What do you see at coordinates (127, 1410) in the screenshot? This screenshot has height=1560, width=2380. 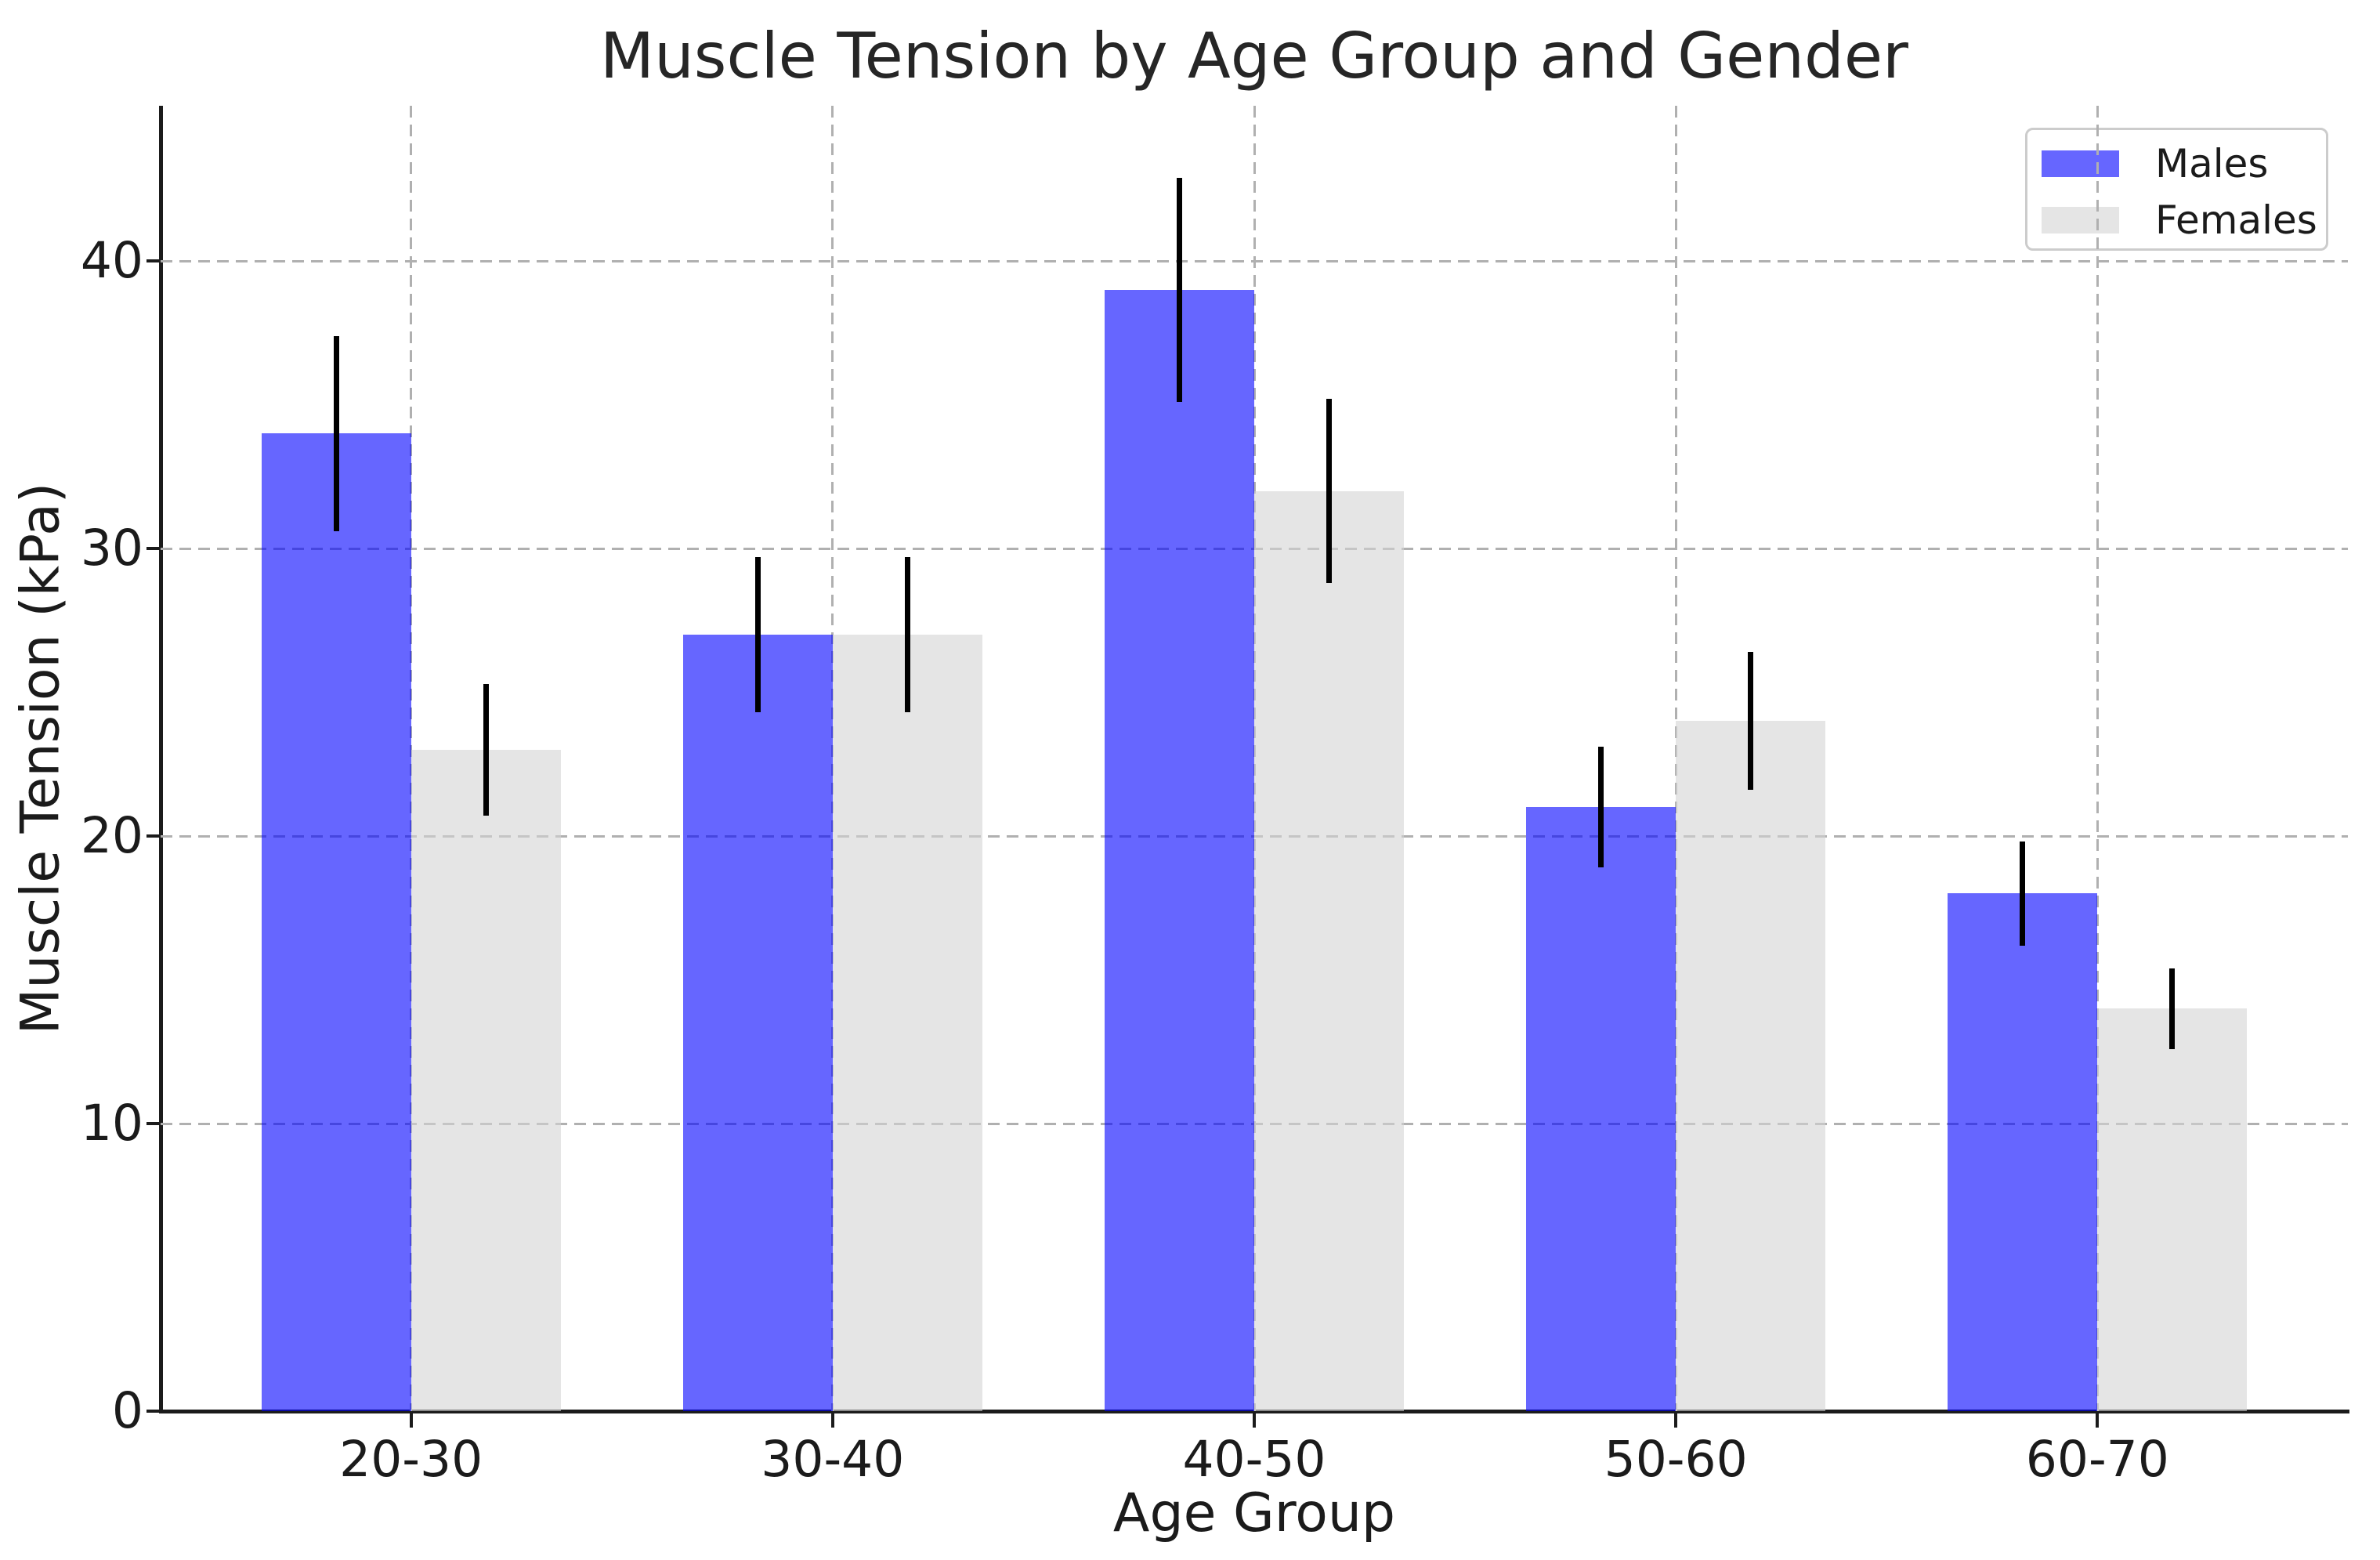 I see `y-tick-label: 0` at bounding box center [127, 1410].